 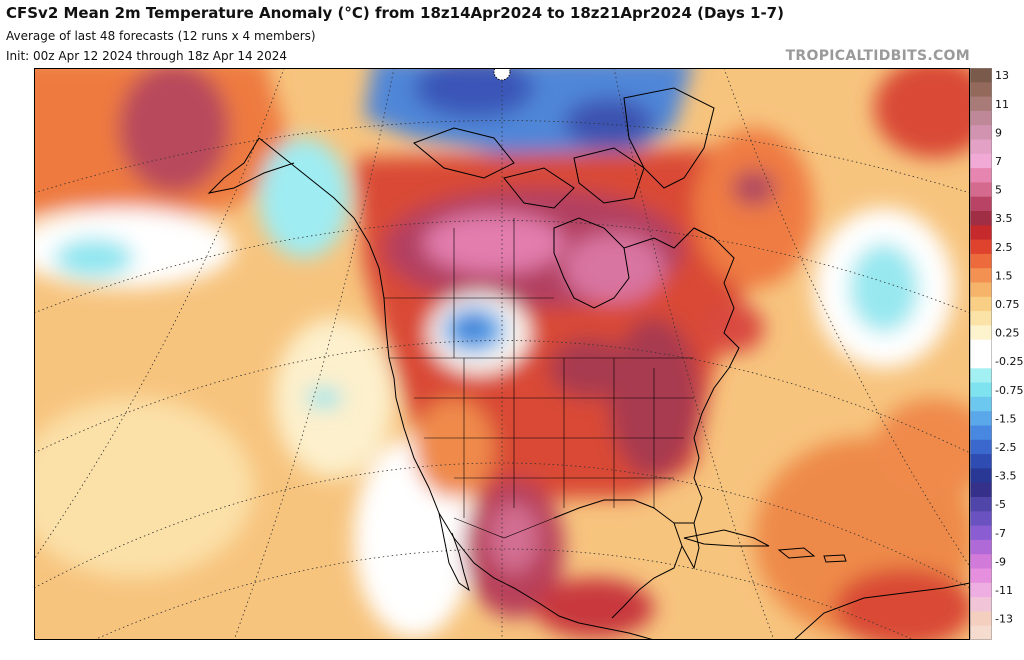 I want to click on legend-tick-label: 0.75, so click(x=1007, y=304).